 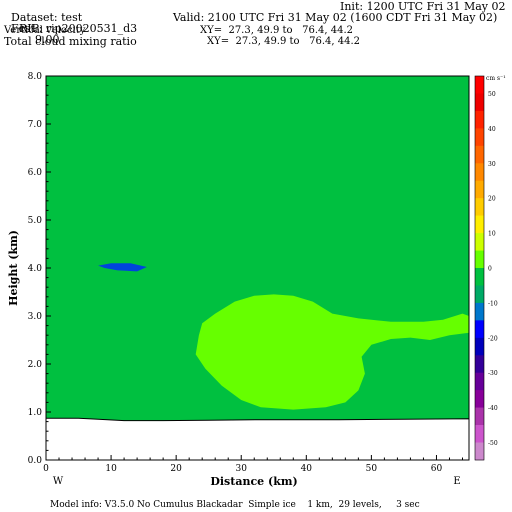 What do you see at coordinates (35, 77) in the screenshot?
I see `y-tick-label: 8.0` at bounding box center [35, 77].